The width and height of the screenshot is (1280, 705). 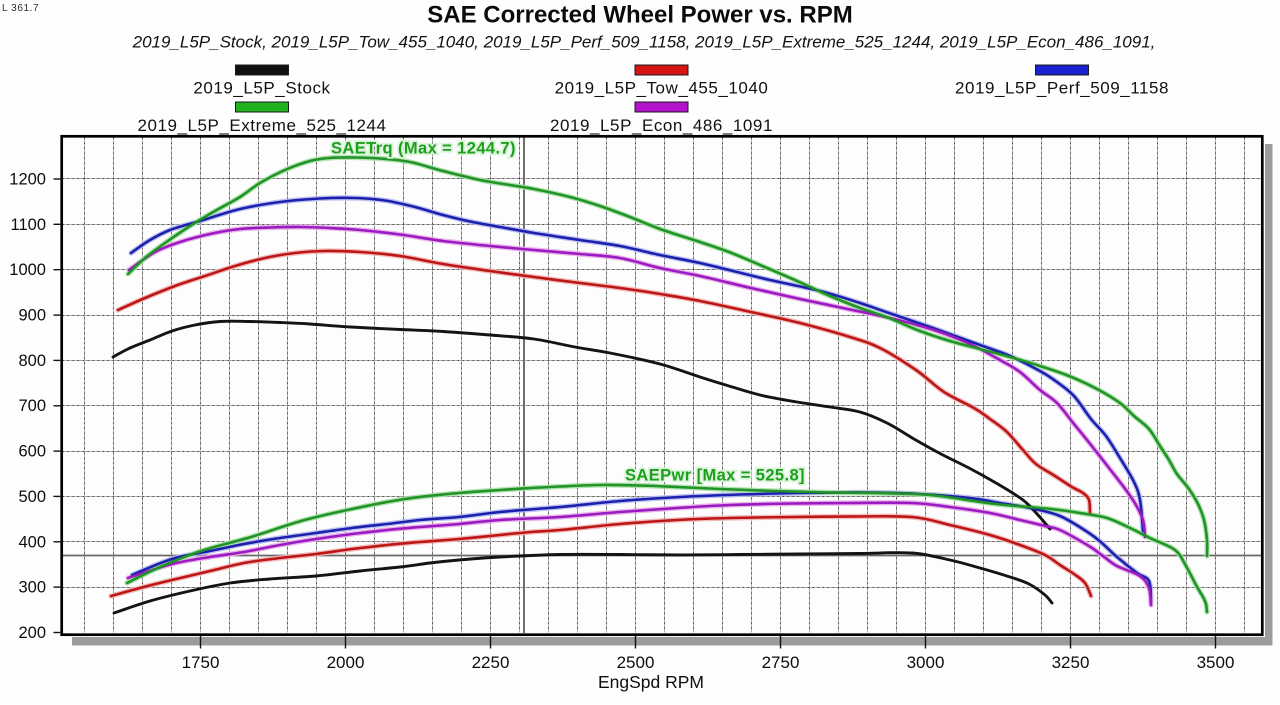 What do you see at coordinates (261, 125) in the screenshot?
I see `svg-text: 2019_L5P_Extreme_525_1244` at bounding box center [261, 125].